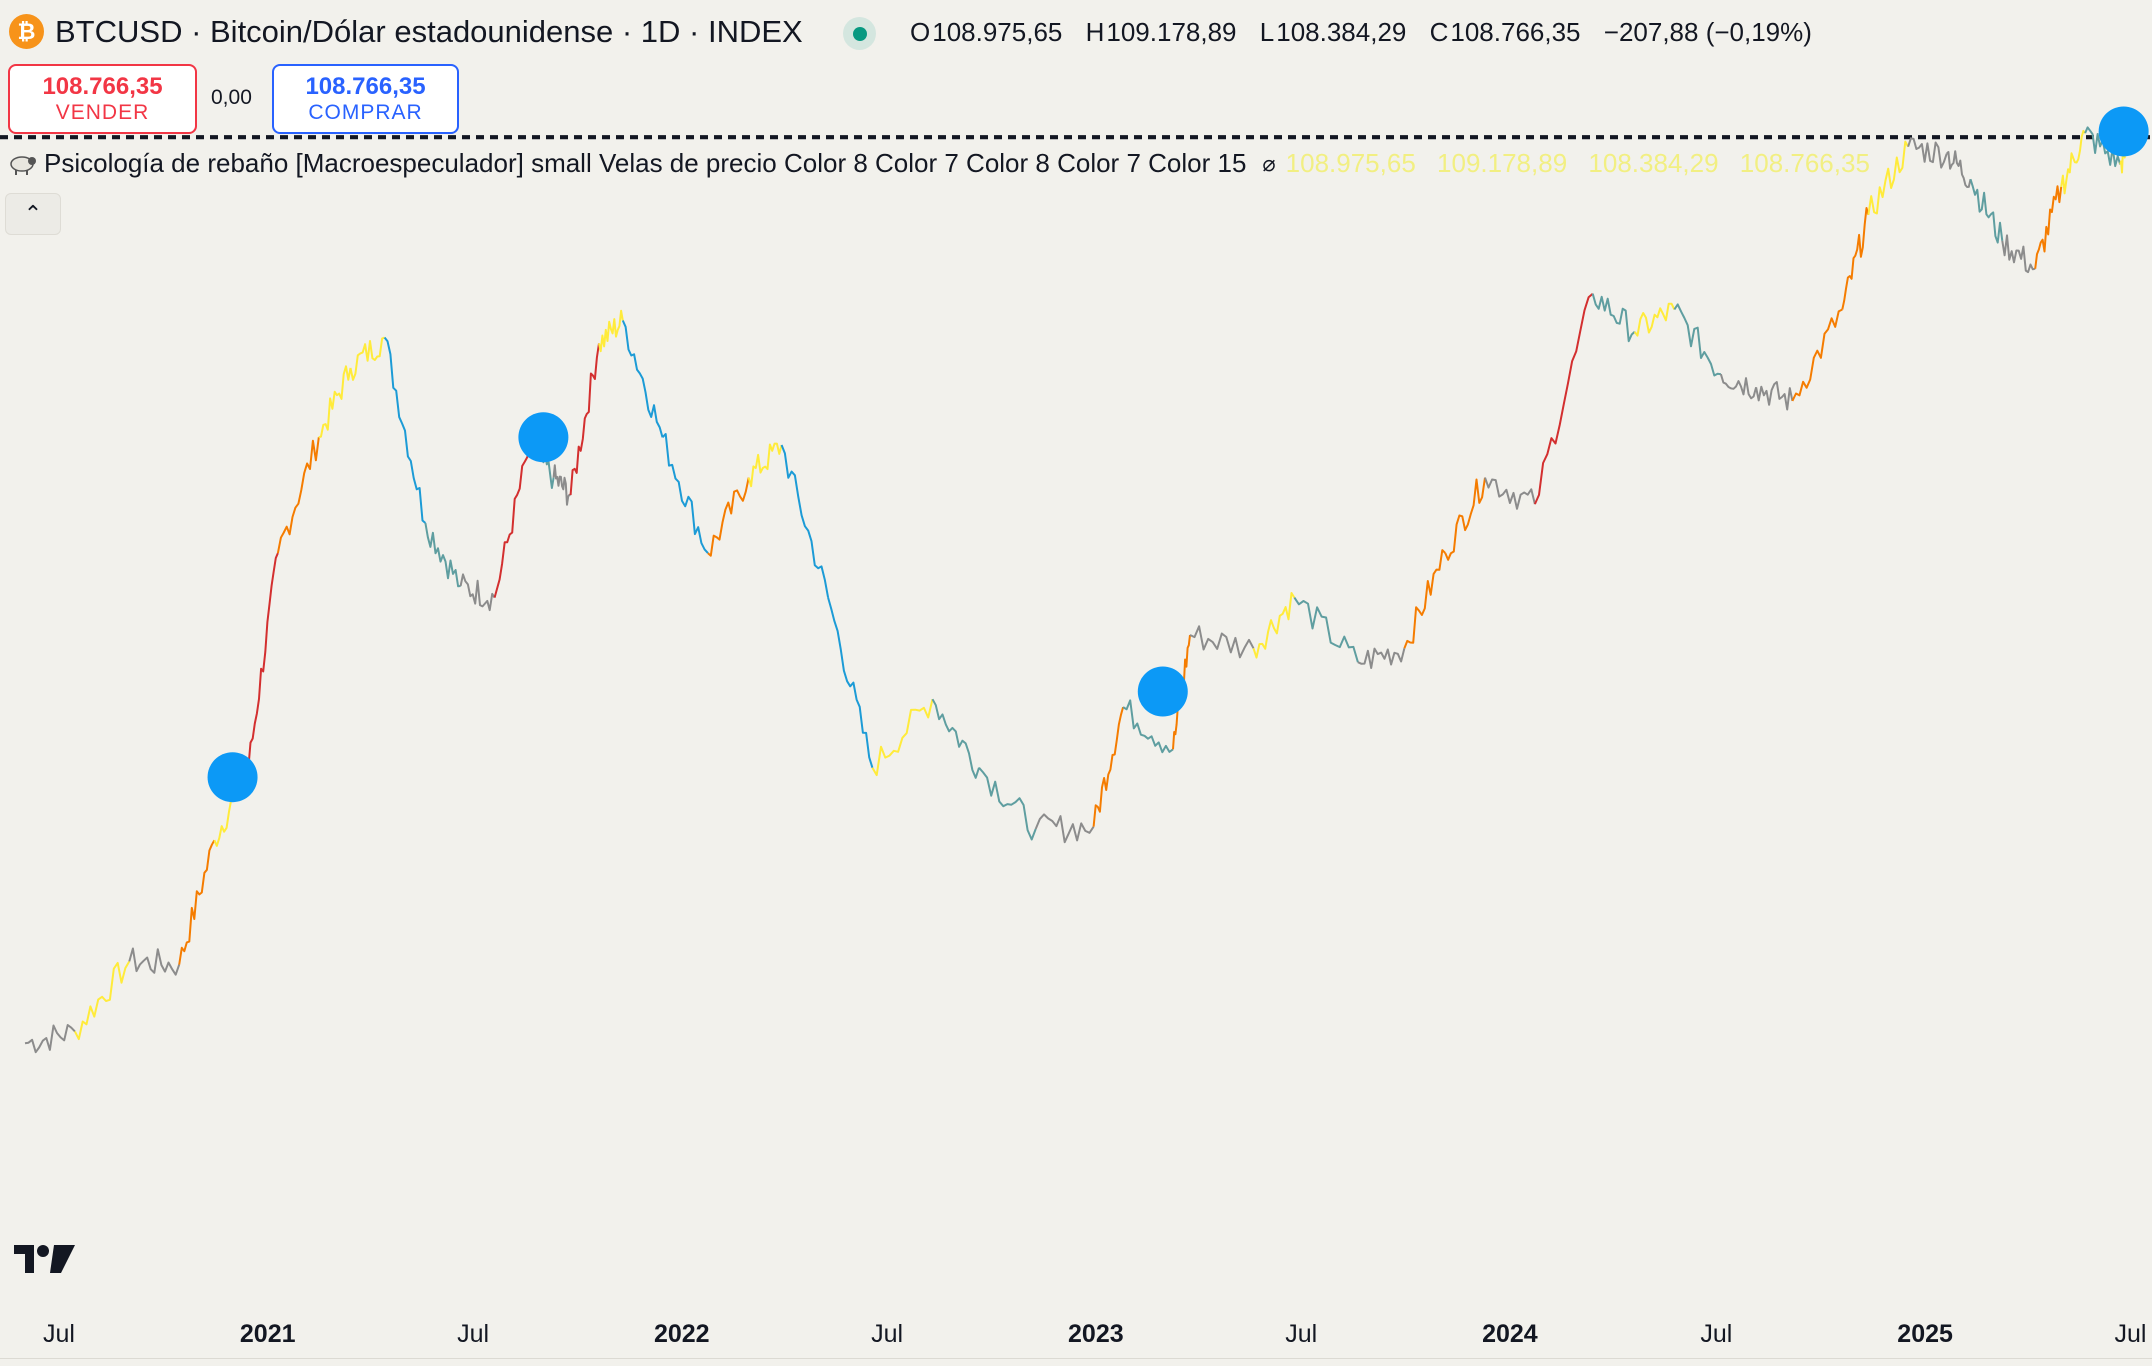 The height and width of the screenshot is (1366, 2152). What do you see at coordinates (23, 165) in the screenshot?
I see `sheep-icon` at bounding box center [23, 165].